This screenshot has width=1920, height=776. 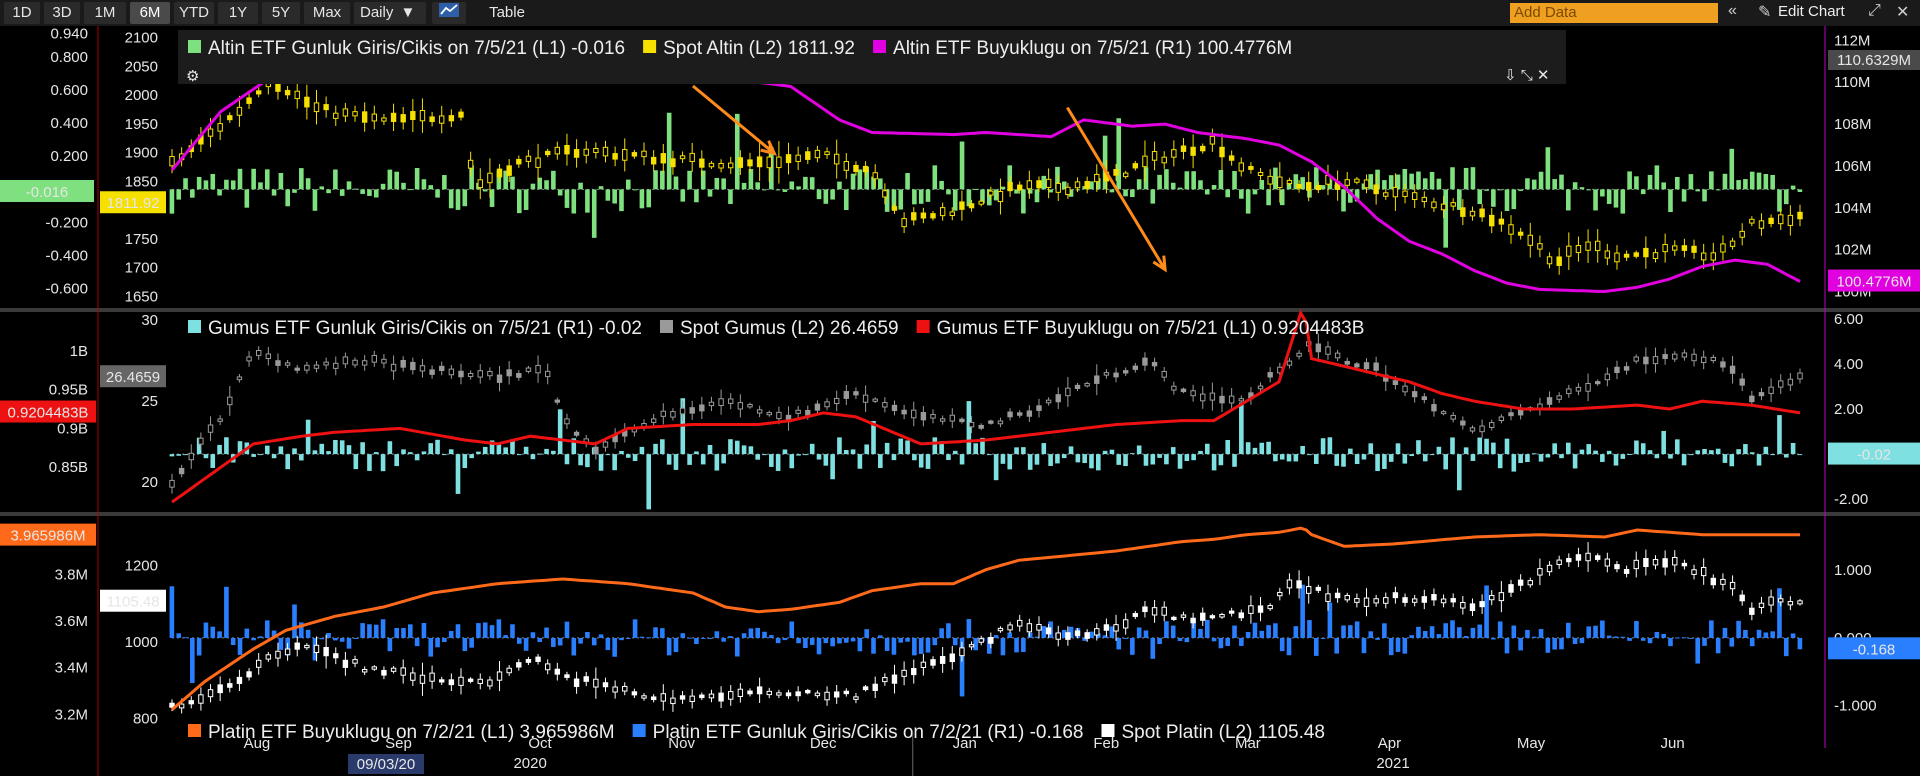 I want to click on range-3d-button: 3D, so click(x=62, y=13).